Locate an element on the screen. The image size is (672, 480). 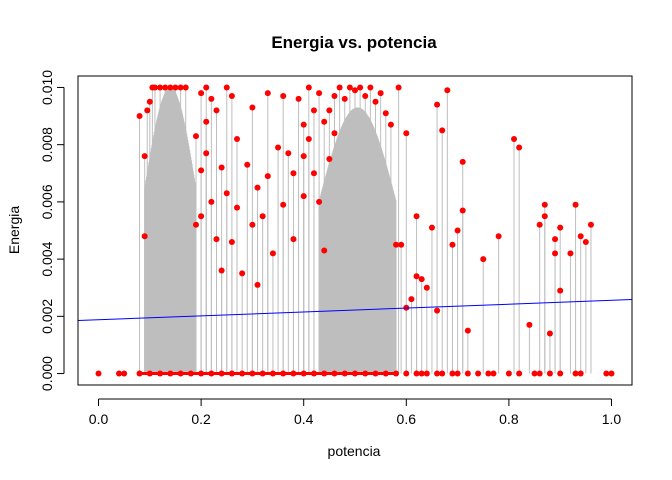
x-tick-label: 0.4 is located at coordinates (304, 419).